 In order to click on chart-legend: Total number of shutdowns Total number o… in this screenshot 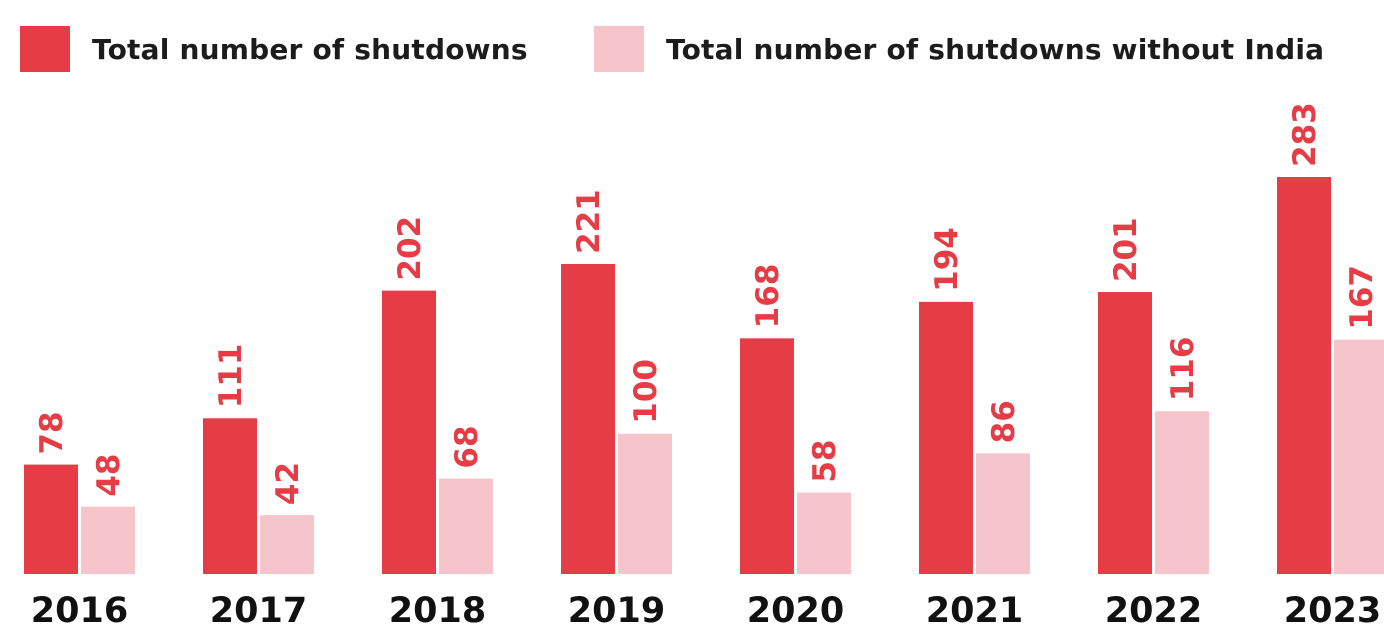, I will do `click(692, 45)`.